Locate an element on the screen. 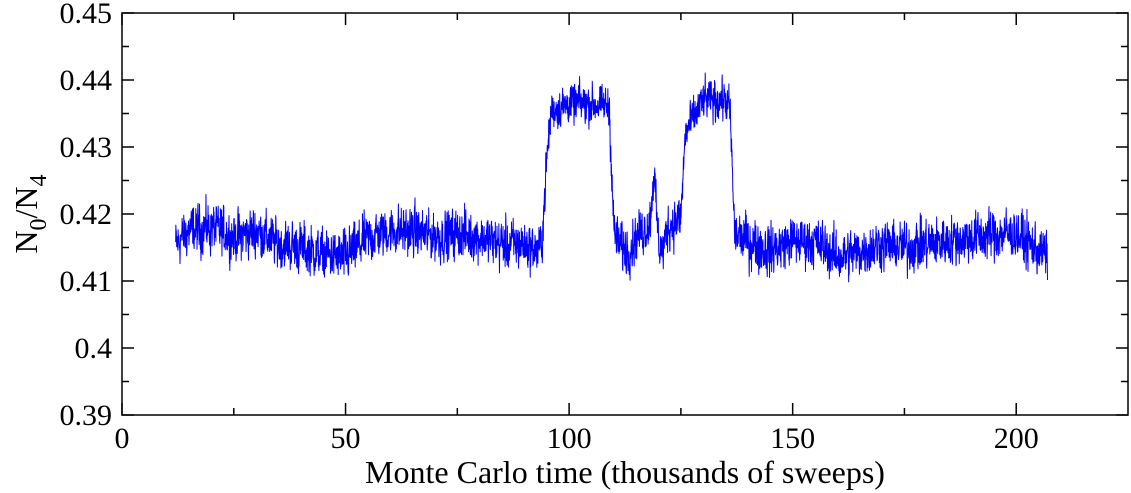  x-tick-label: 0 is located at coordinates (122, 438).